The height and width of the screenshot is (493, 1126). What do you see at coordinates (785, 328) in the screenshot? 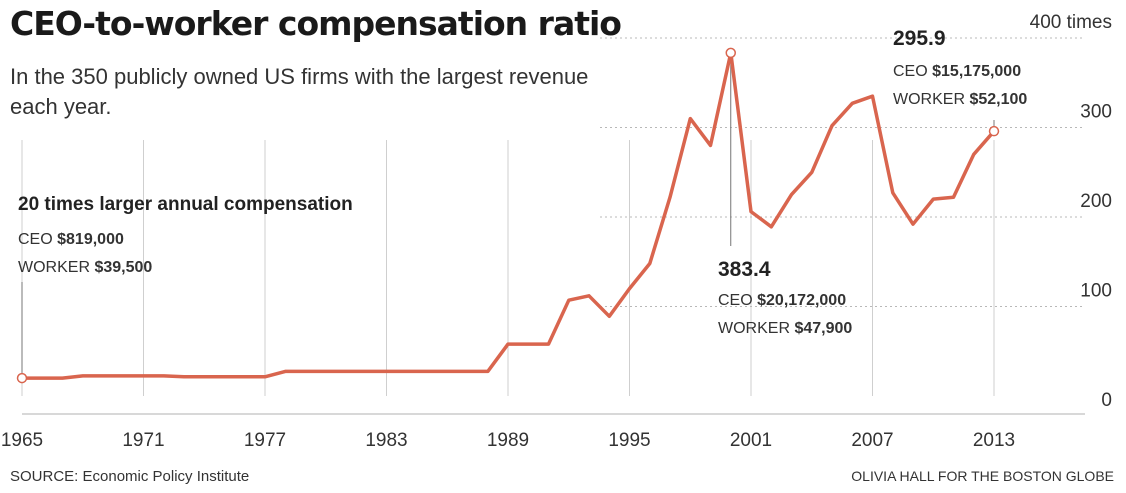
I see `annotation-2000-worker: WORKER $47,900` at bounding box center [785, 328].